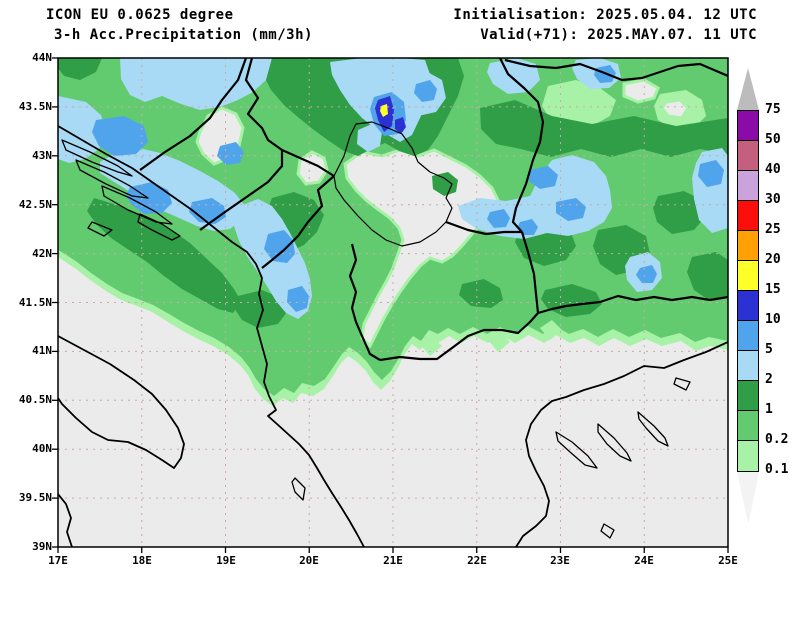 Image resolution: width=800 pixels, height=618 pixels. What do you see at coordinates (644, 560) in the screenshot?
I see `lon-label-24e: 24E` at bounding box center [644, 560].